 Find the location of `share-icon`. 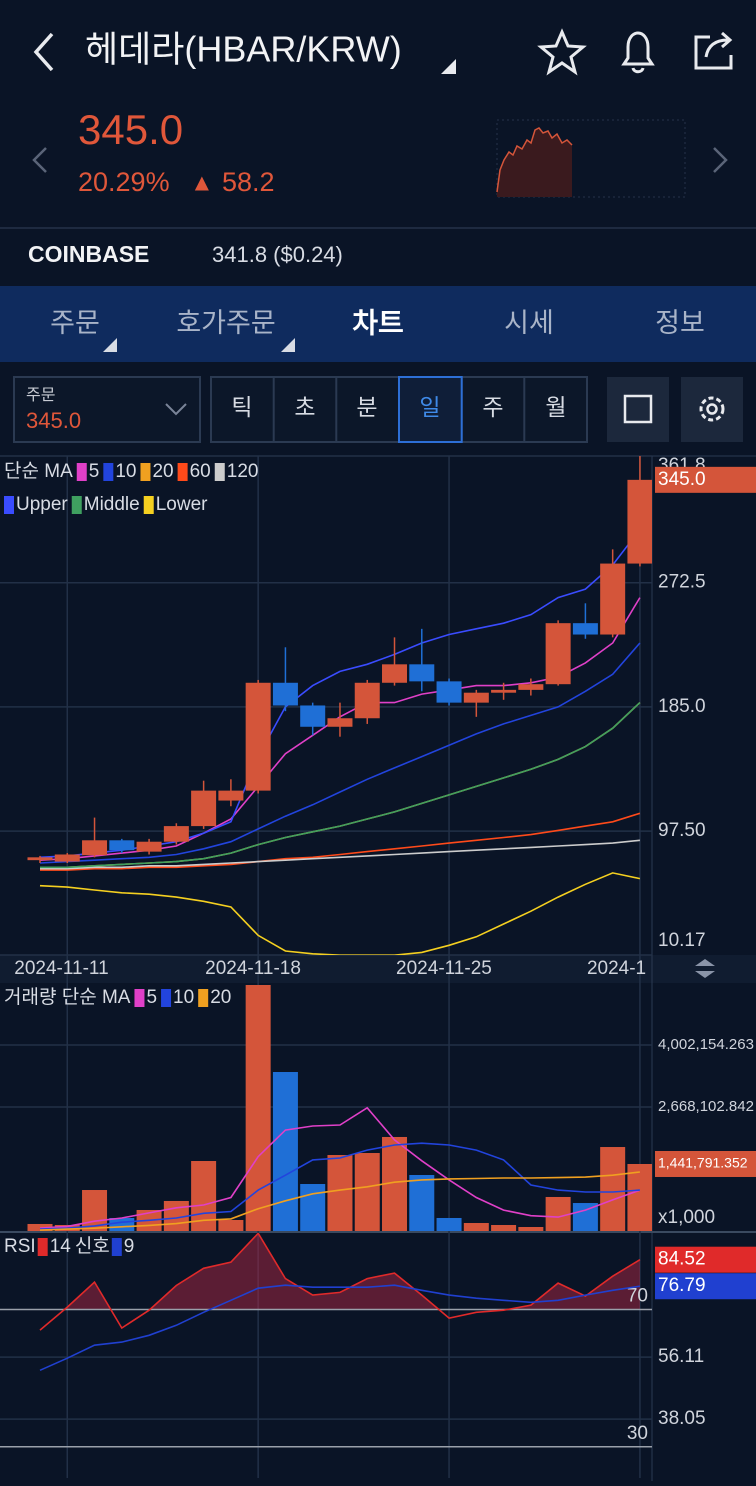

share-icon is located at coordinates (713, 50).